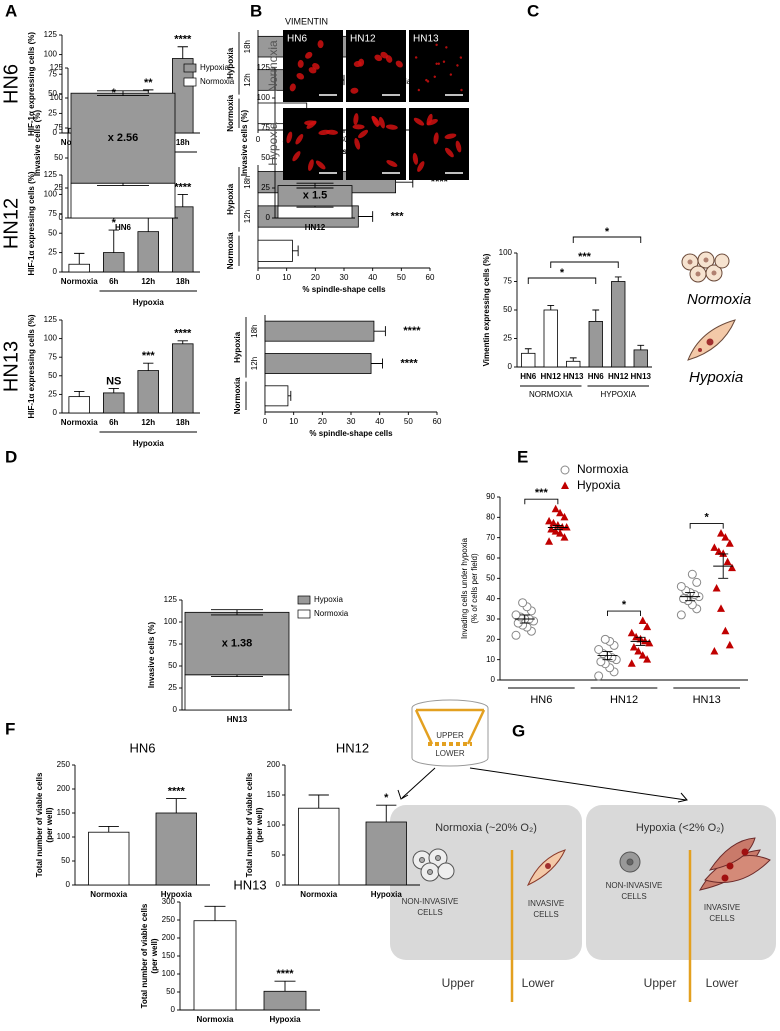 The width and height of the screenshot is (780, 1031). I want to click on row-label: HN13, so click(11, 366).